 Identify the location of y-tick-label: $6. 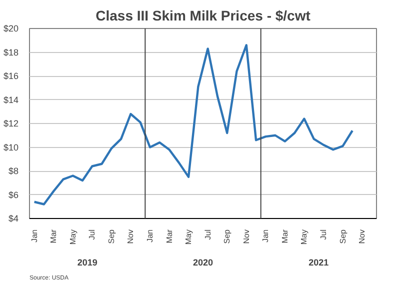
(13, 195).